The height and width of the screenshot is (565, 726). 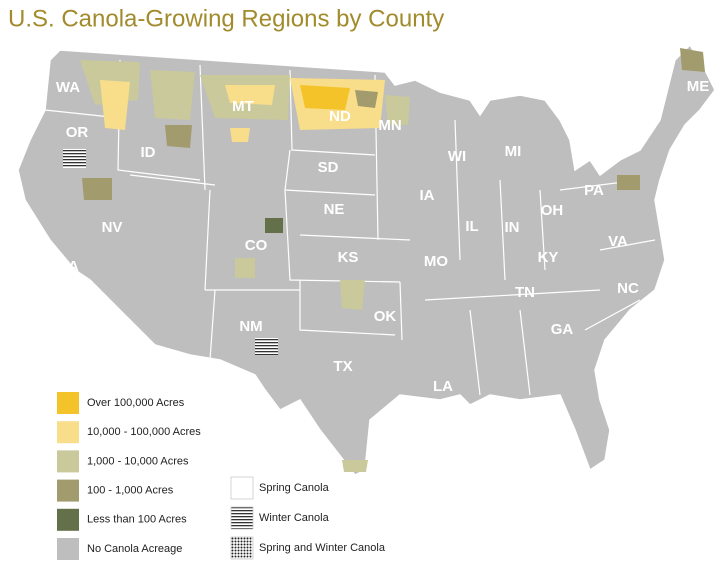 What do you see at coordinates (68, 87) in the screenshot?
I see `state-label: WA` at bounding box center [68, 87].